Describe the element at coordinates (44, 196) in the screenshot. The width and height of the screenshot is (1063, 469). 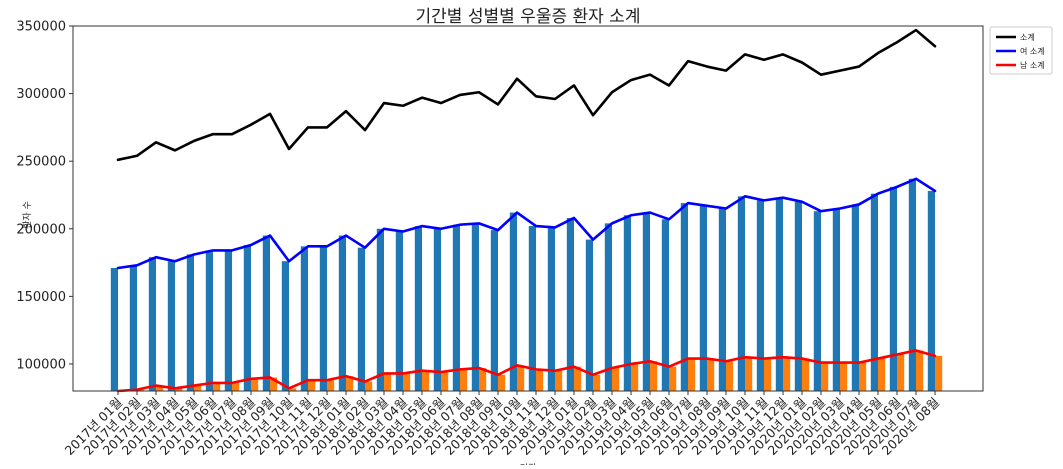
I see `y-axis: 100000 150000 200000 250000 300000 350000` at that location.